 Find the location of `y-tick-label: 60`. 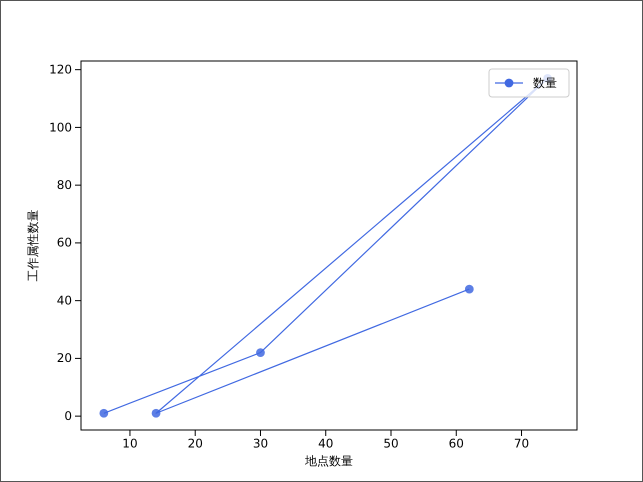

y-tick-label: 60 is located at coordinates (64, 243).